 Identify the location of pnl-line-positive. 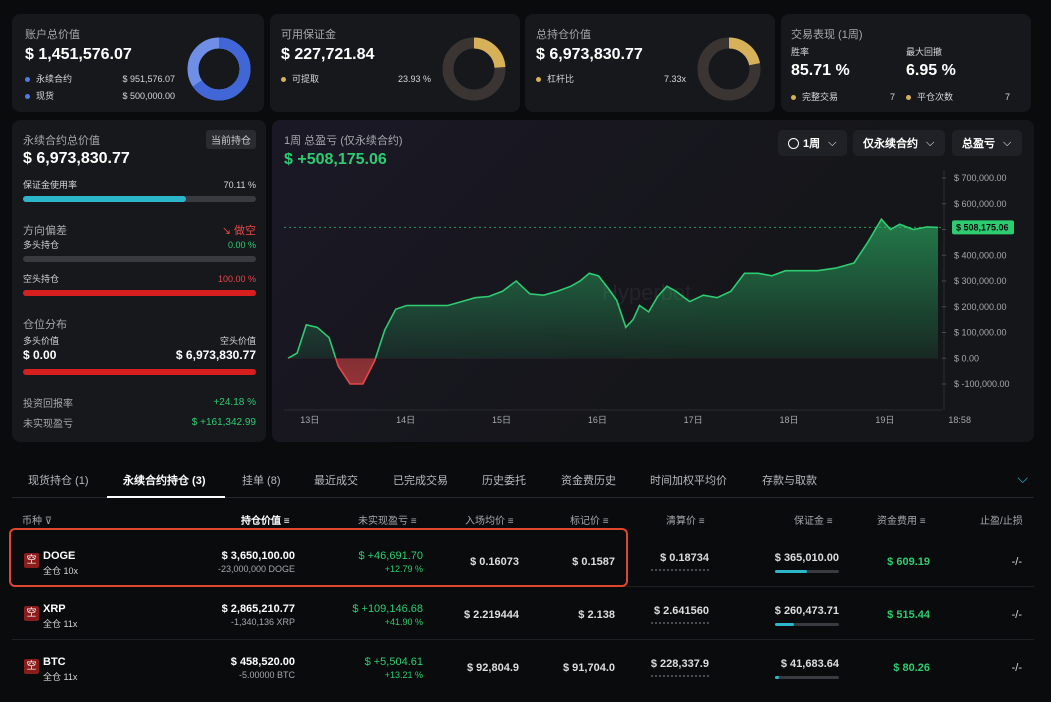
(613, 288).